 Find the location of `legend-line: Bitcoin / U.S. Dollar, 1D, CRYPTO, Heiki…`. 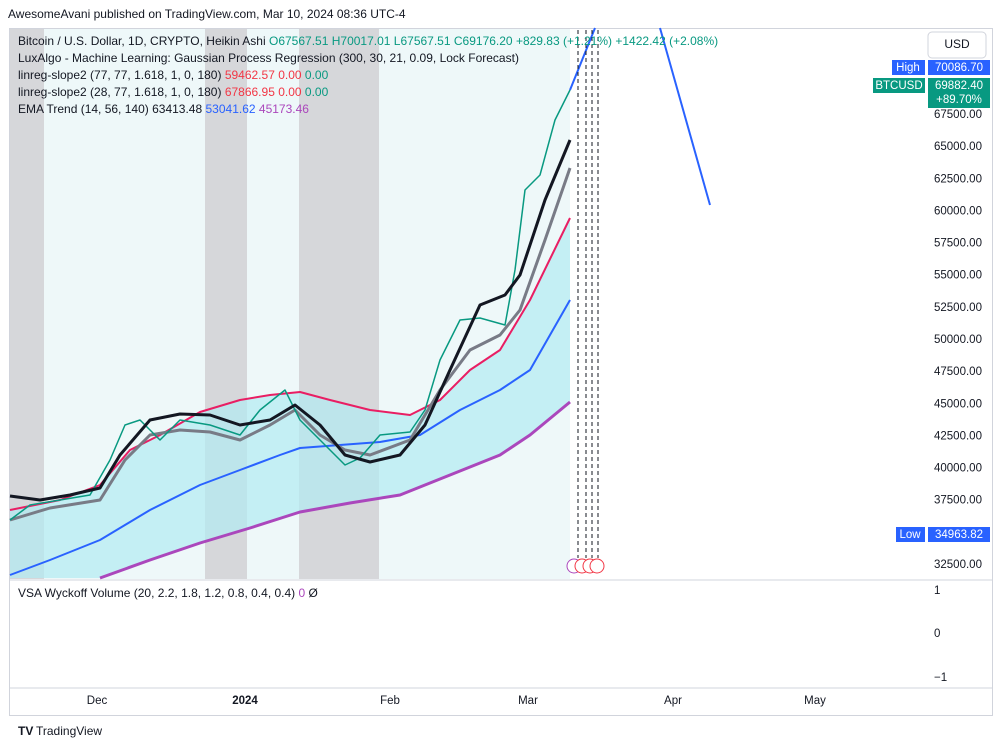

legend-line: Bitcoin / U.S. Dollar, 1D, CRYPTO, Heiki… is located at coordinates (368, 41).